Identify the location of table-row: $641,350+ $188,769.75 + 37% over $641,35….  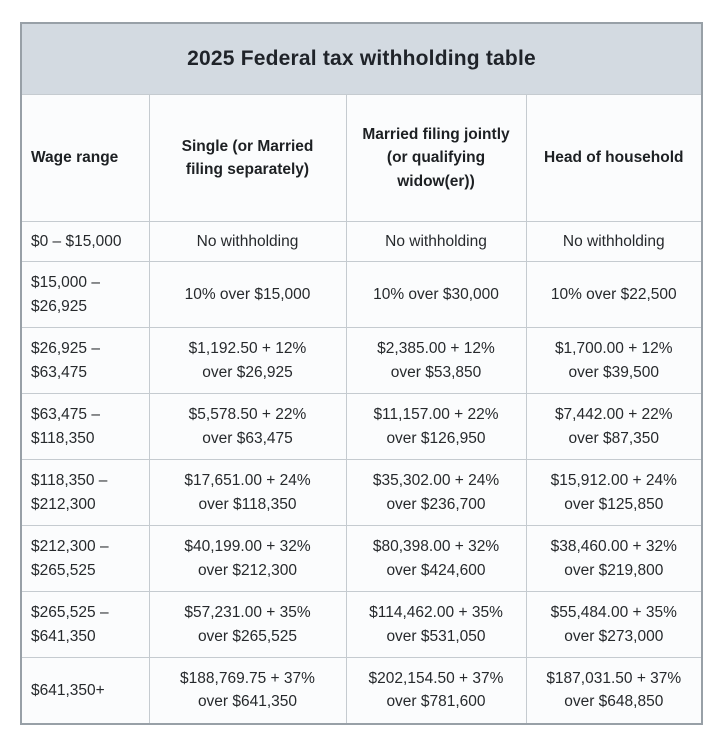
(361, 690).